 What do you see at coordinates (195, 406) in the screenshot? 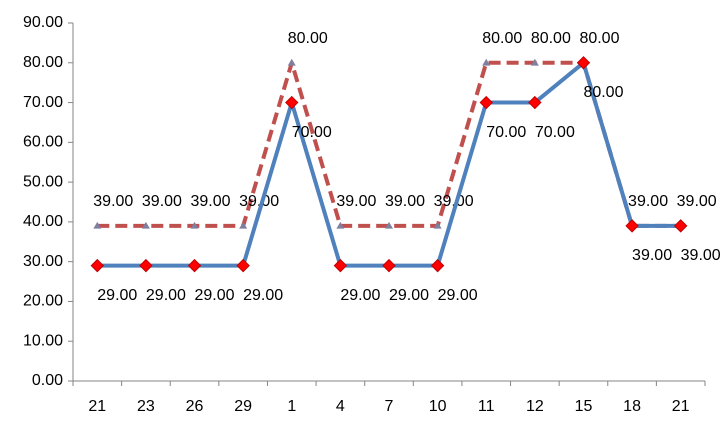
I see `x-tick-label: 26` at bounding box center [195, 406].